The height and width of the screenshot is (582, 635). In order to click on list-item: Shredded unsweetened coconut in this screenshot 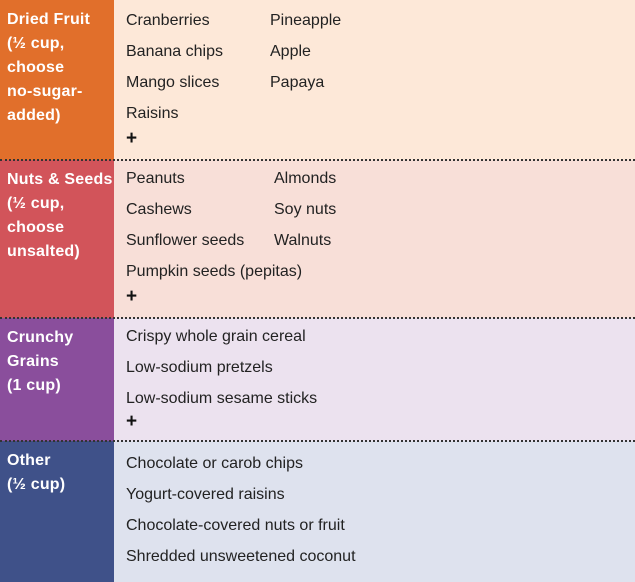, I will do `click(241, 556)`.